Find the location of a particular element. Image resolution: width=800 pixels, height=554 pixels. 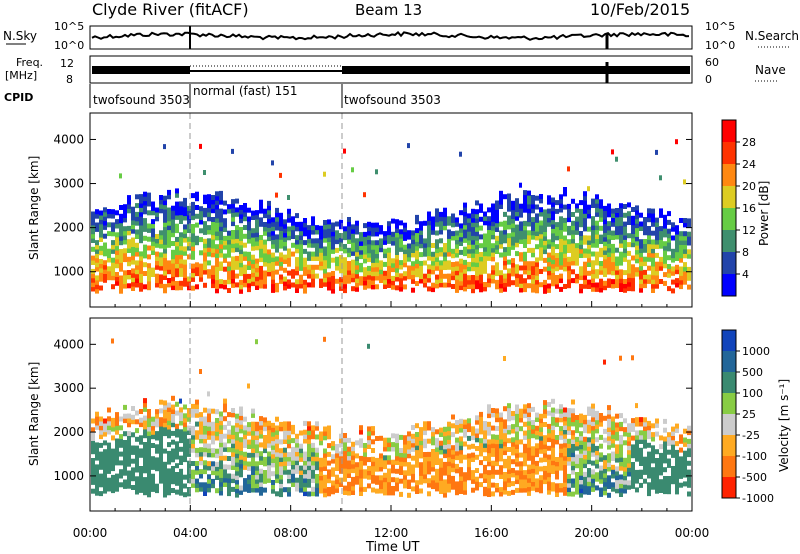

cpid-segment-2: twofsound 3503 is located at coordinates (392, 100).